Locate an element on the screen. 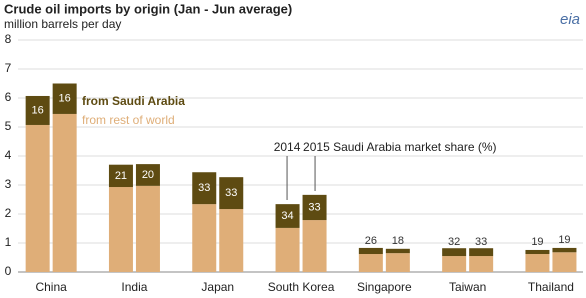  x-tick-label: Thailand is located at coordinates (551, 287).